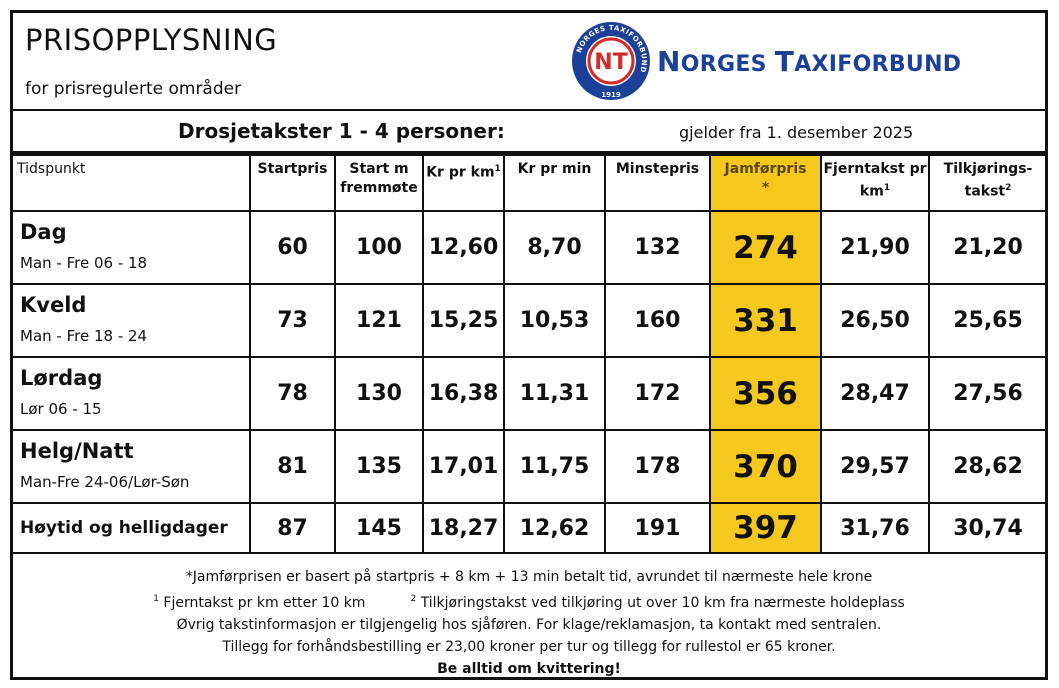 The height and width of the screenshot is (688, 1059). I want to click on start-fremmote-value: 121, so click(379, 320).